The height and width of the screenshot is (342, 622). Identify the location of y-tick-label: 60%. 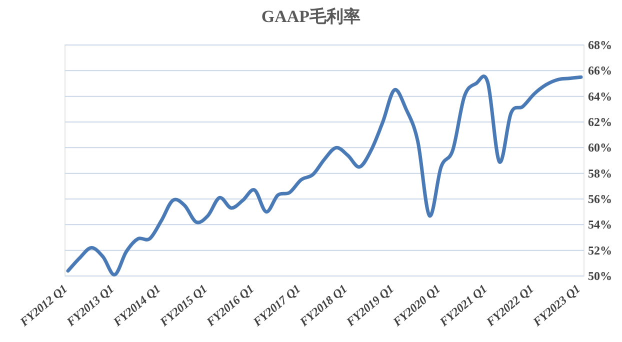
(600, 147).